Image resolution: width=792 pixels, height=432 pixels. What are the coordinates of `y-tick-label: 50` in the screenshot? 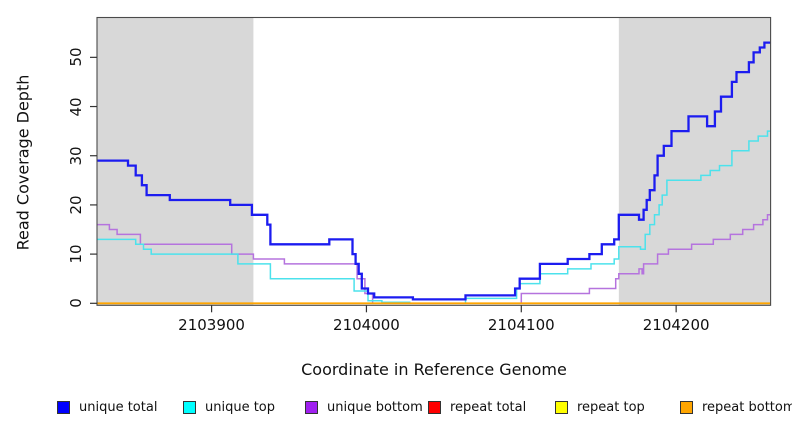 It's located at (76, 57).